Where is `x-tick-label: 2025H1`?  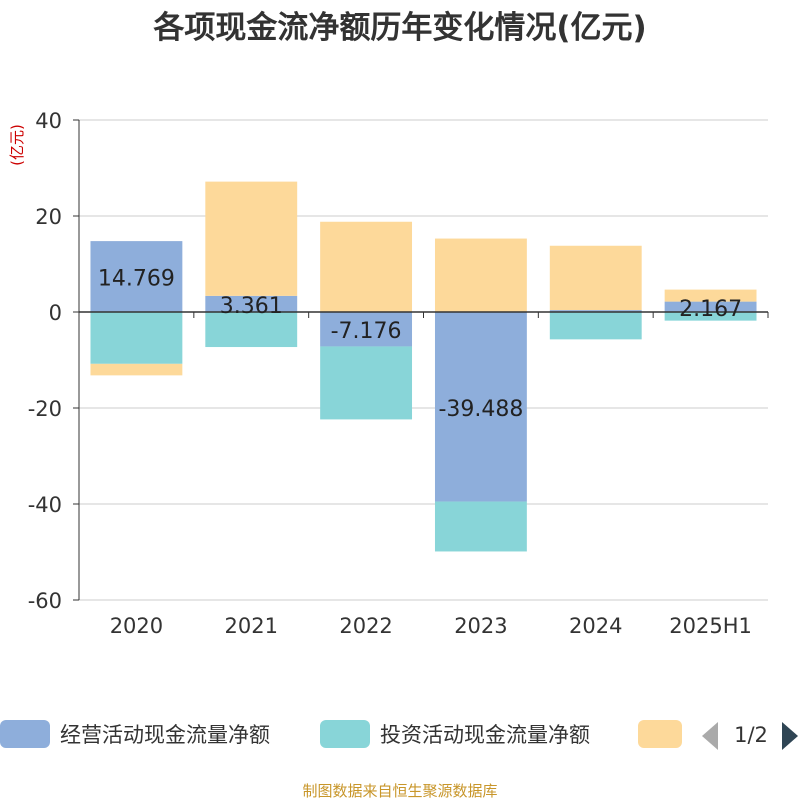 x-tick-label: 2025H1 is located at coordinates (710, 626).